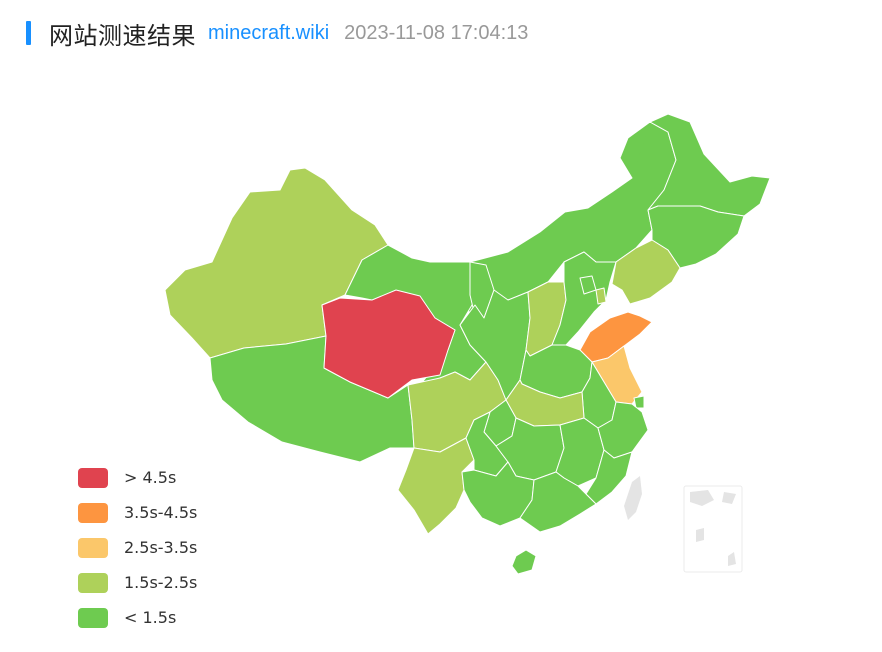 The image size is (882, 652). What do you see at coordinates (161, 582) in the screenshot?
I see `legend-label: 1.5s-2.5s` at bounding box center [161, 582].